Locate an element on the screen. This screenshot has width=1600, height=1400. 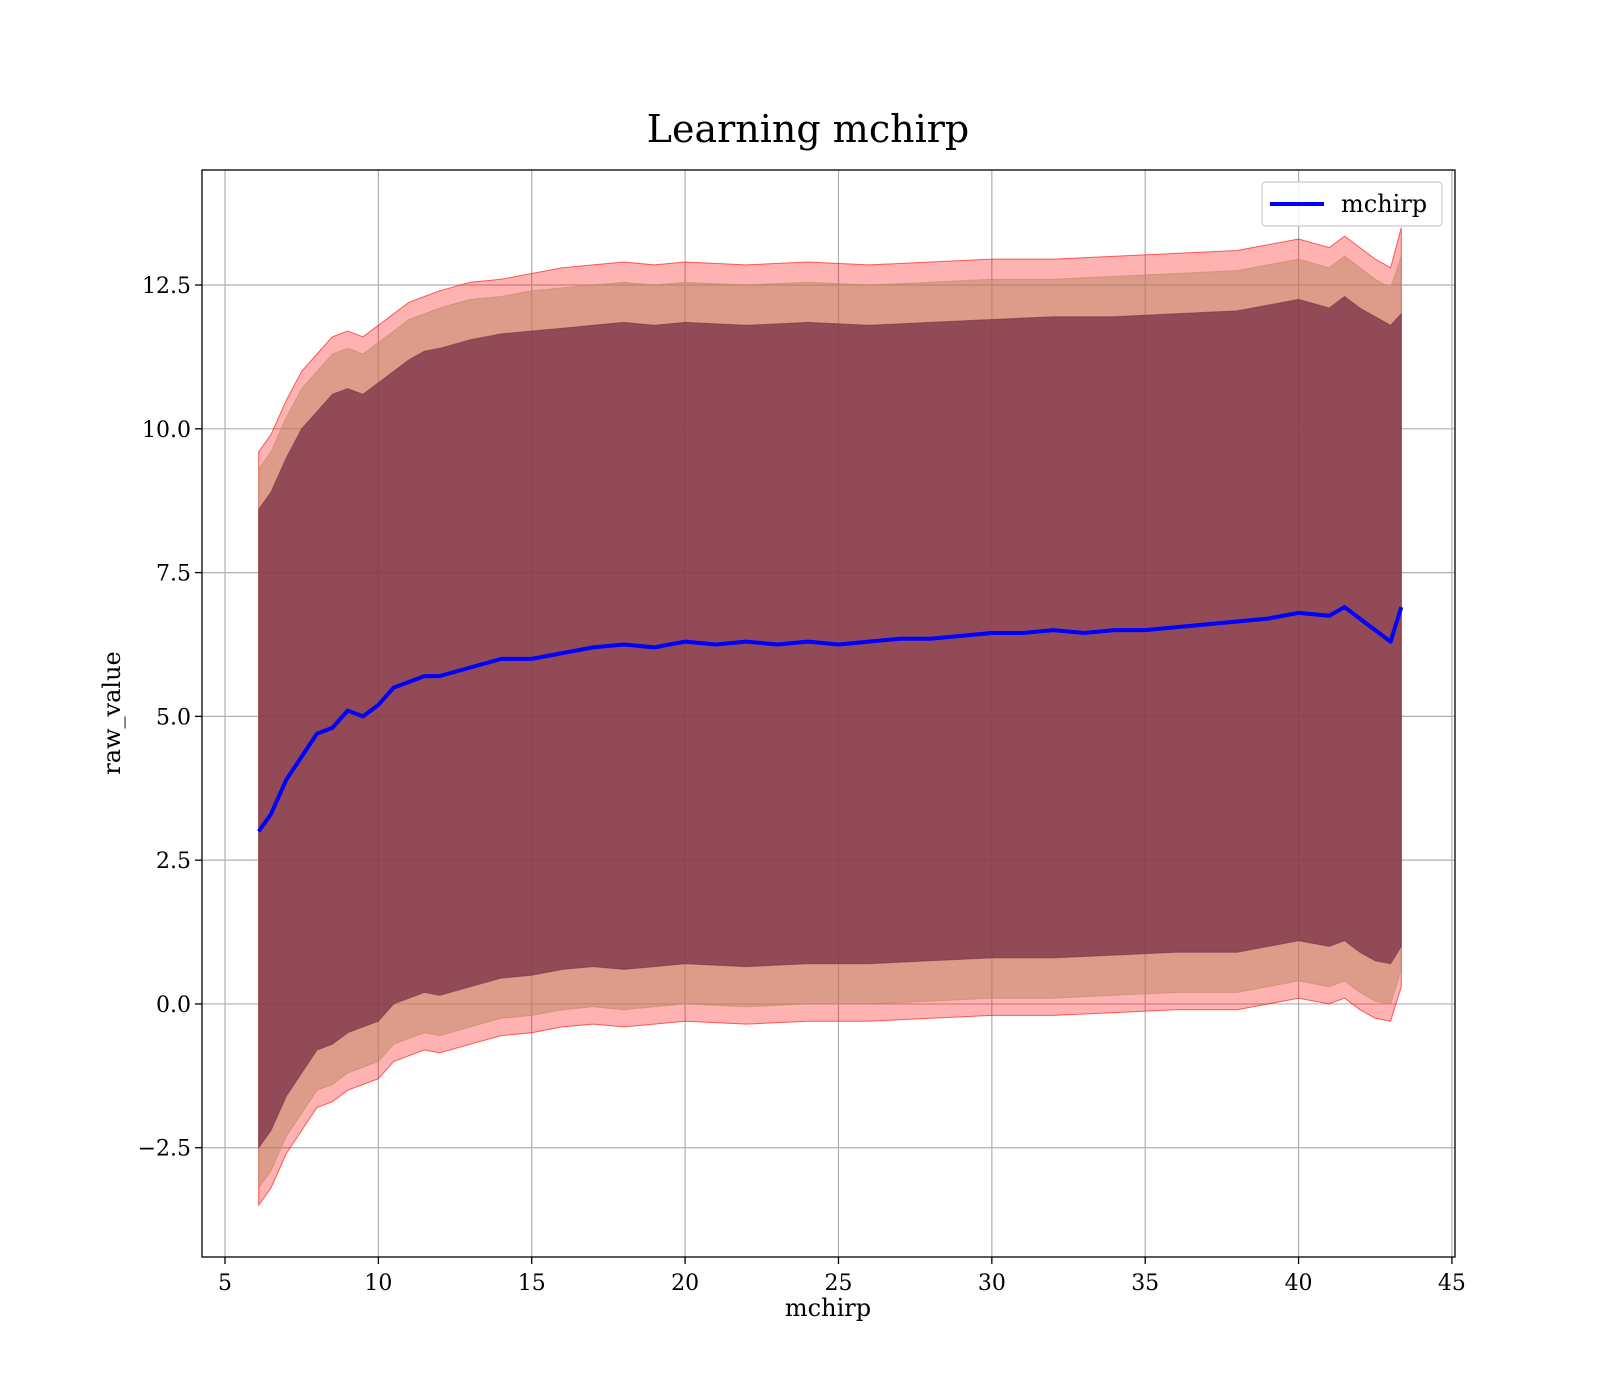
x-tick-label: 20 is located at coordinates (685, 1283).